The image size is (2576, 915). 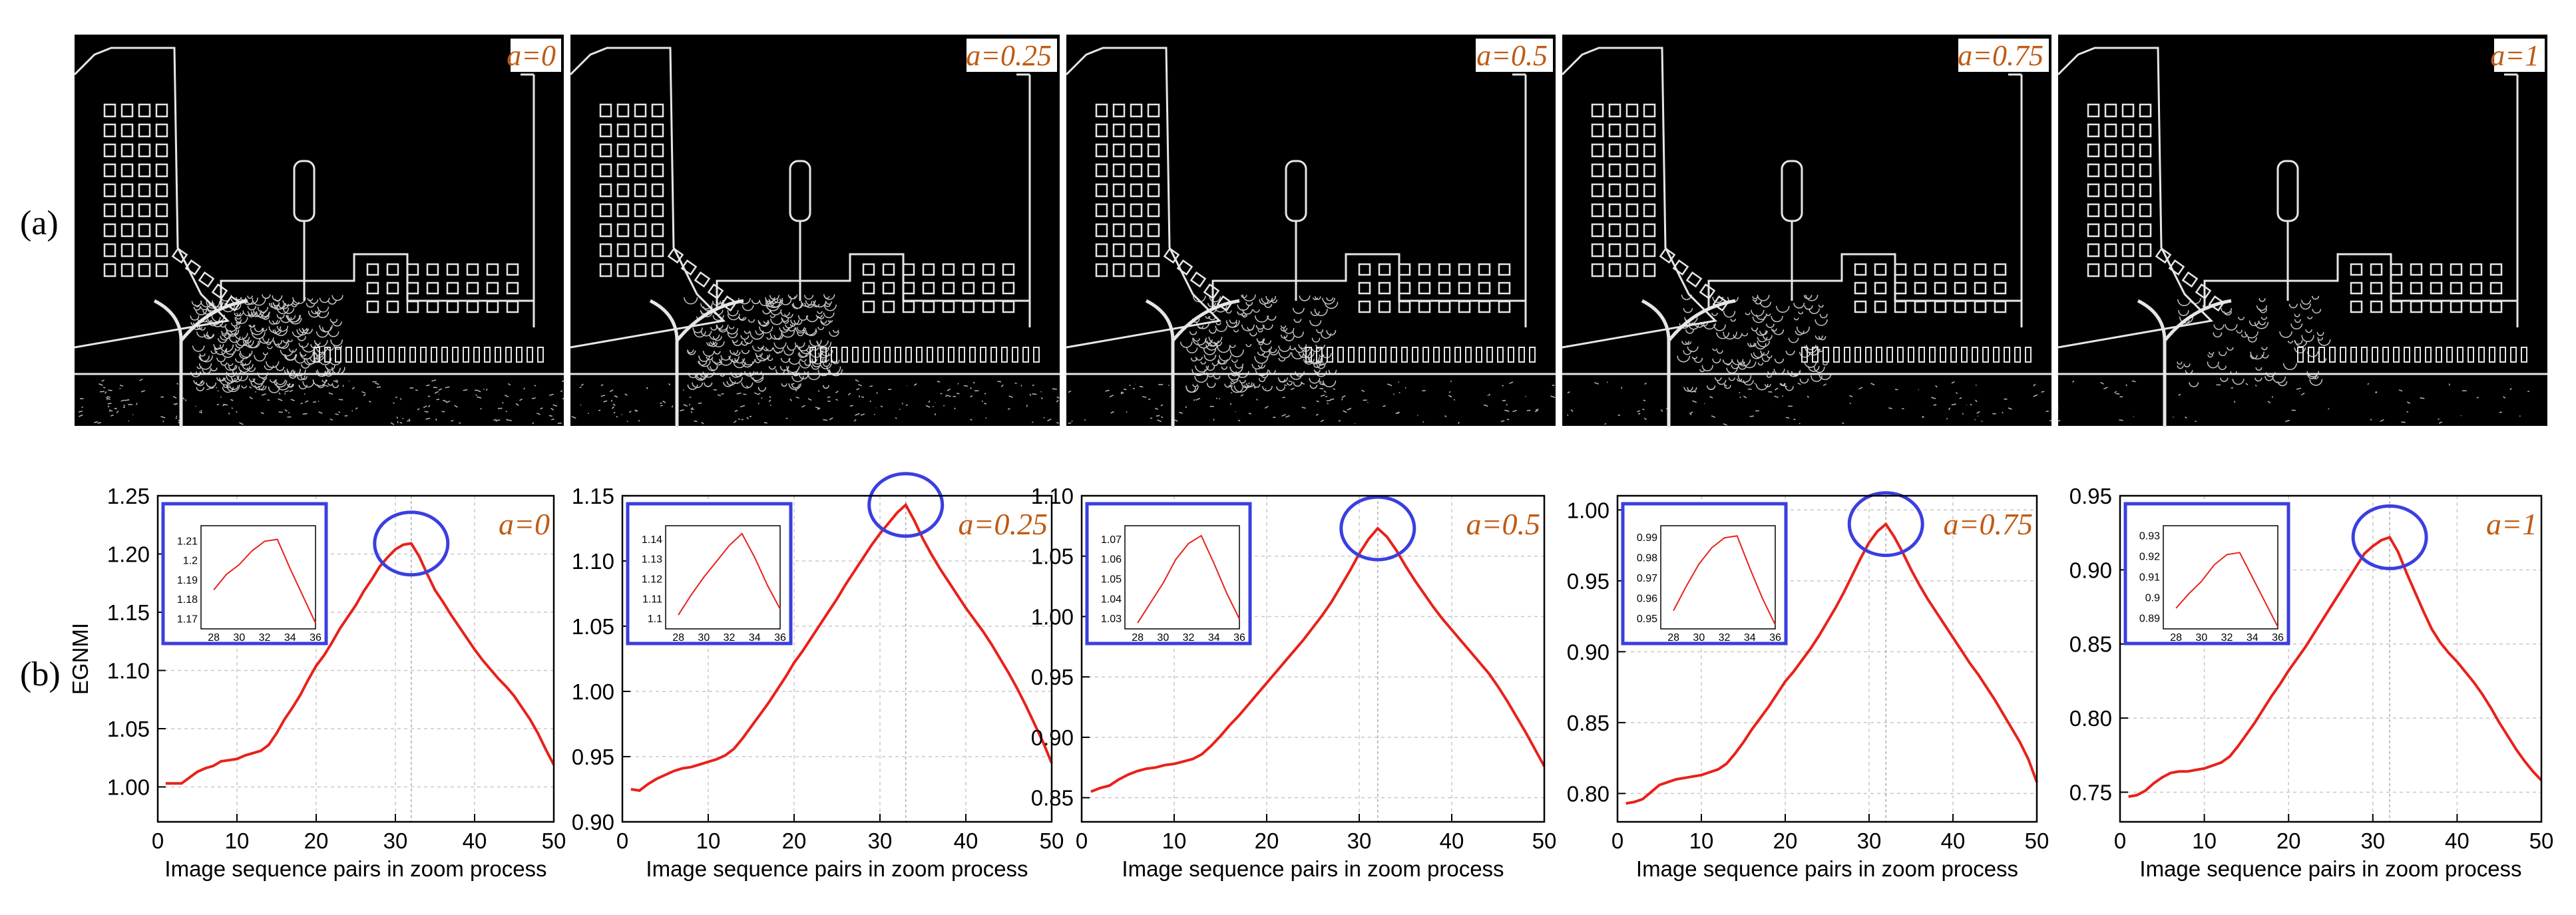 What do you see at coordinates (1310, 231) in the screenshot?
I see `edge-map-image: a=0.5` at bounding box center [1310, 231].